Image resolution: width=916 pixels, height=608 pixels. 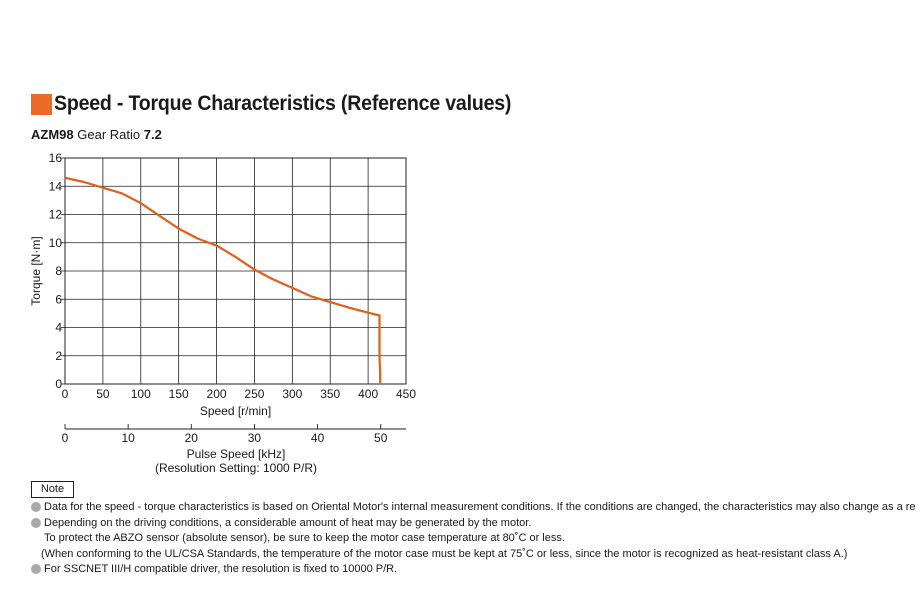 What do you see at coordinates (406, 394) in the screenshot?
I see `x-tick-label: 450` at bounding box center [406, 394].